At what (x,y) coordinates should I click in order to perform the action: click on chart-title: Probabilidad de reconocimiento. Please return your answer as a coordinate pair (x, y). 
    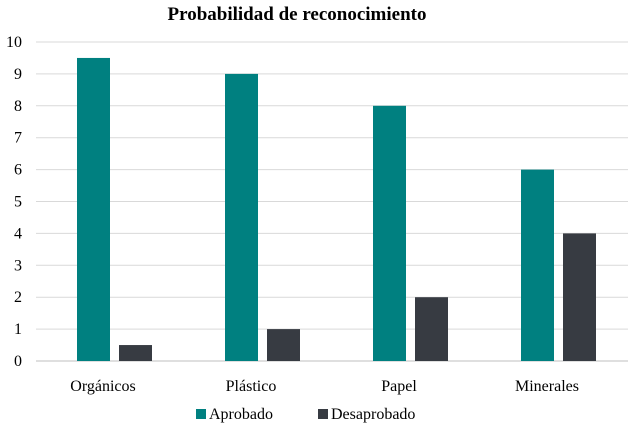
    Looking at the image, I should click on (297, 14).